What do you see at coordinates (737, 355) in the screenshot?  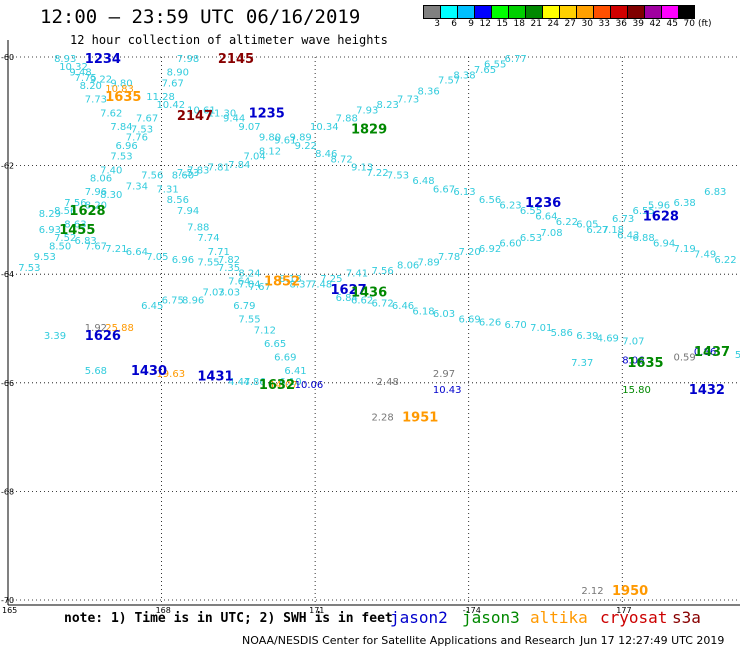 I see `swh-value: 5` at bounding box center [737, 355].